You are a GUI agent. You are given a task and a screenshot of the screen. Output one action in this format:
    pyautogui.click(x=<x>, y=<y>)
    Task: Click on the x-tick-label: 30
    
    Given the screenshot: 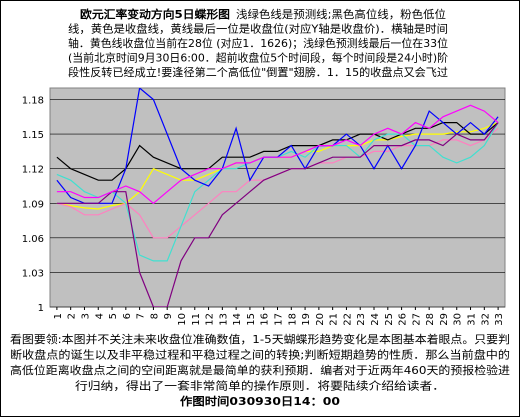 What is the action you would take?
    pyautogui.click(x=458, y=319)
    